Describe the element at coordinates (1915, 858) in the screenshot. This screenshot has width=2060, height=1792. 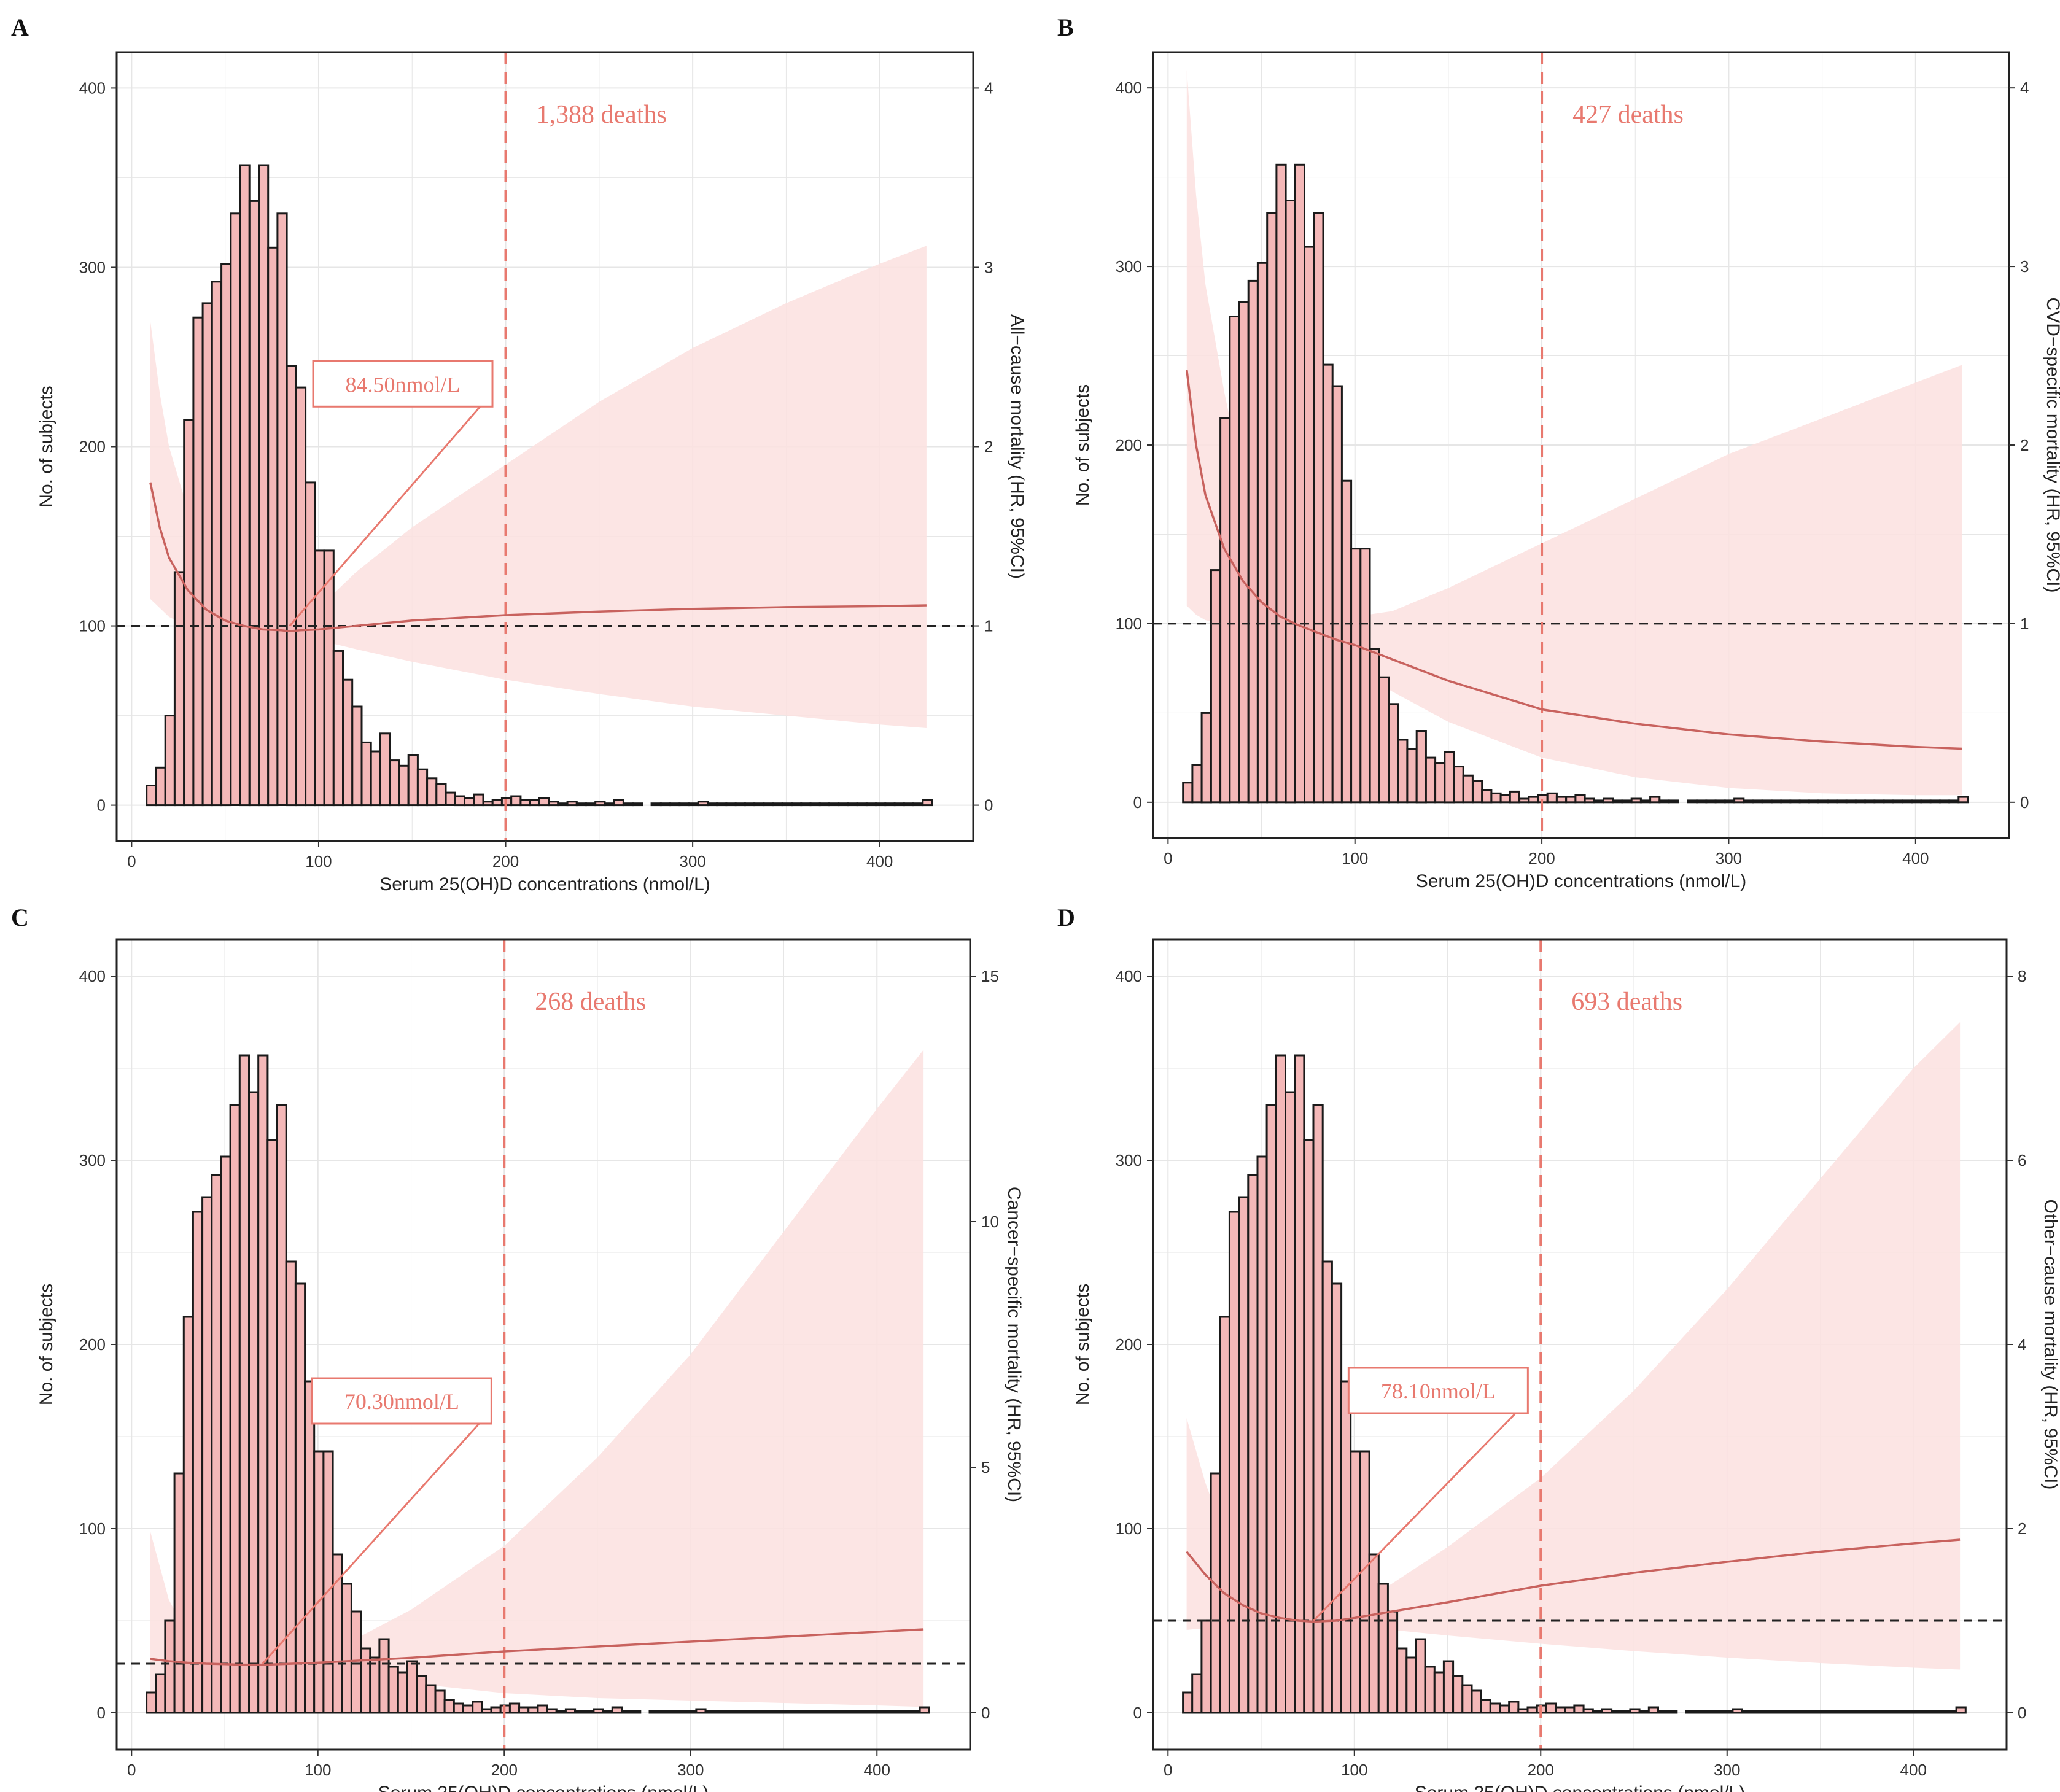
I see `x-tick-label: 400` at that location.